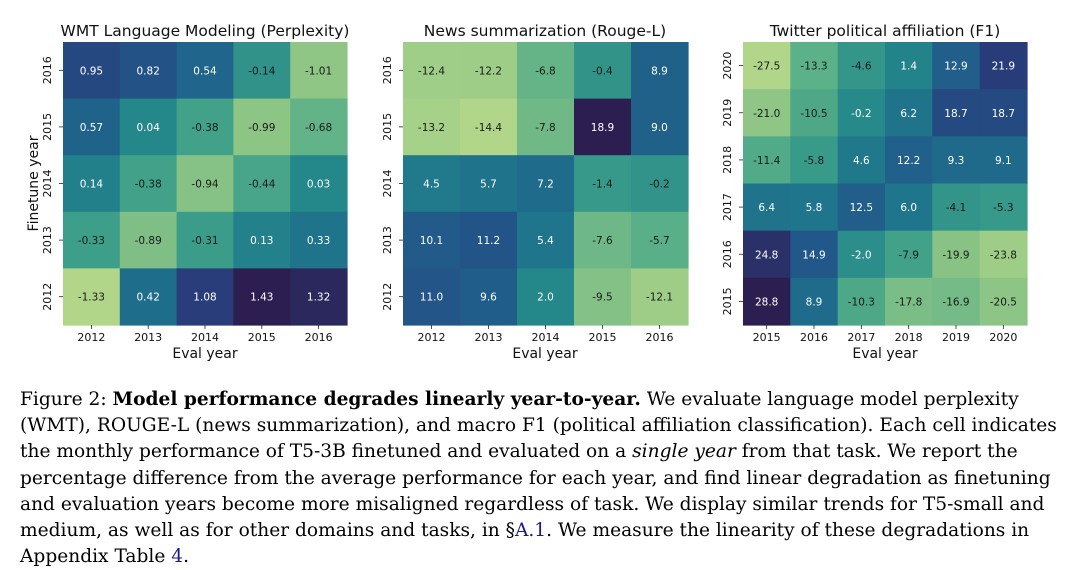 Image resolution: width=1080 pixels, height=570 pixels. I want to click on cell-value-label: 0.03, so click(318, 185).